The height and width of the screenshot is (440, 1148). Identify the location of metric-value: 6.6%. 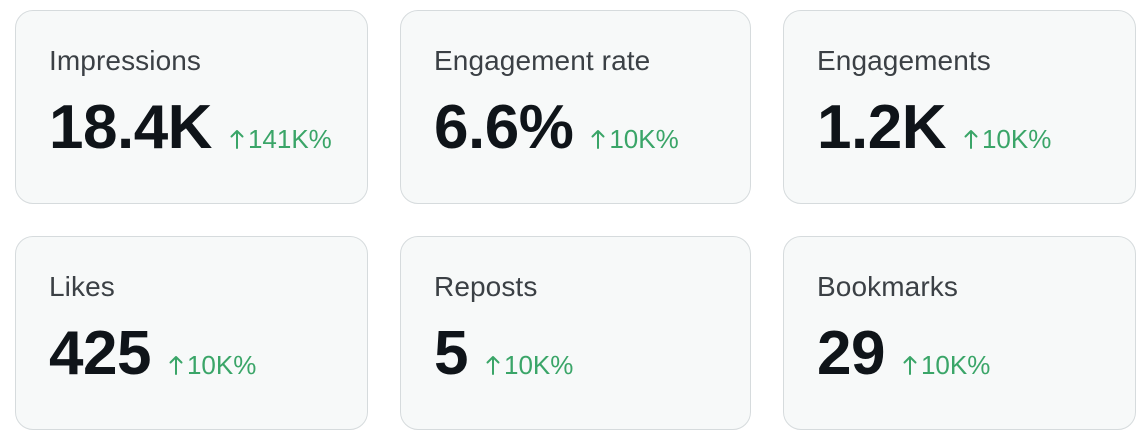
(504, 127).